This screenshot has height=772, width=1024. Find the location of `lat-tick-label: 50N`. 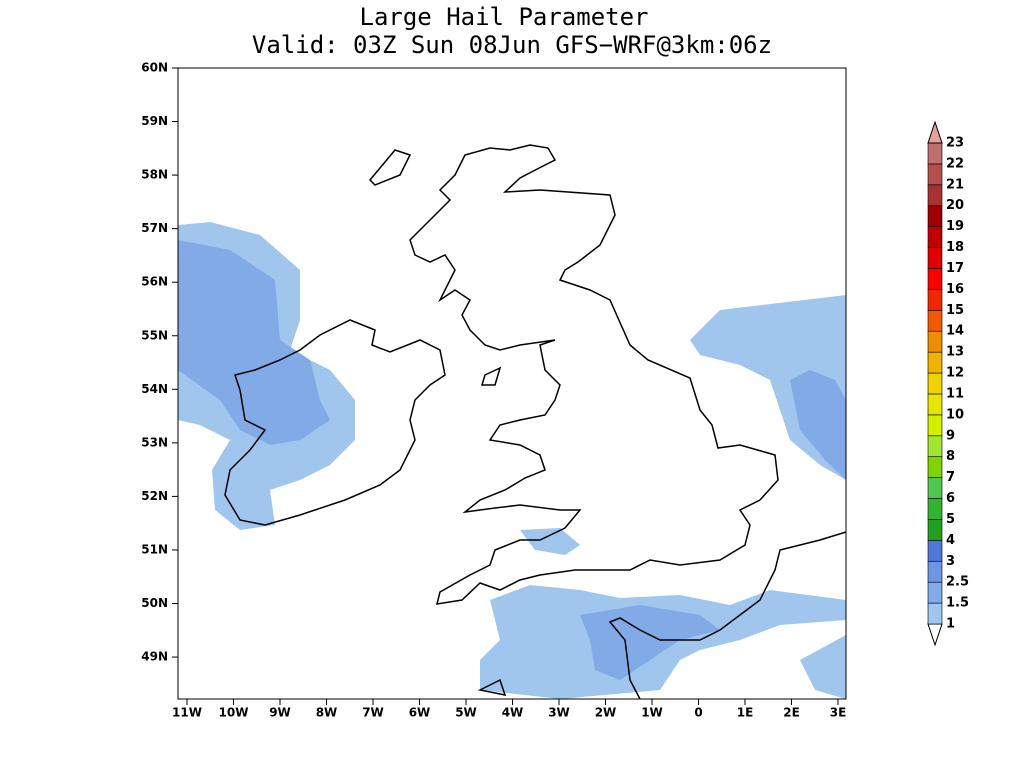

lat-tick-label: 50N is located at coordinates (154, 603).